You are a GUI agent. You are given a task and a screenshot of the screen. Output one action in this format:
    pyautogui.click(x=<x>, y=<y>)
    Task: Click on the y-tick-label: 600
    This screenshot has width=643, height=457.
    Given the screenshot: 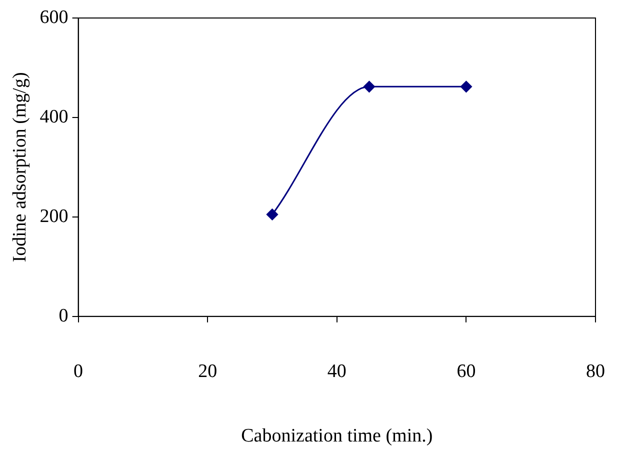 What is the action you would take?
    pyautogui.click(x=54, y=17)
    